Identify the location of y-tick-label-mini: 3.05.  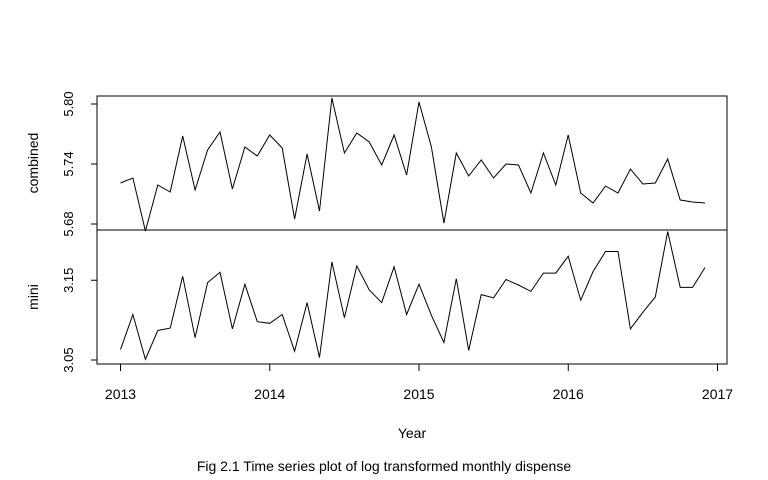
(68, 359).